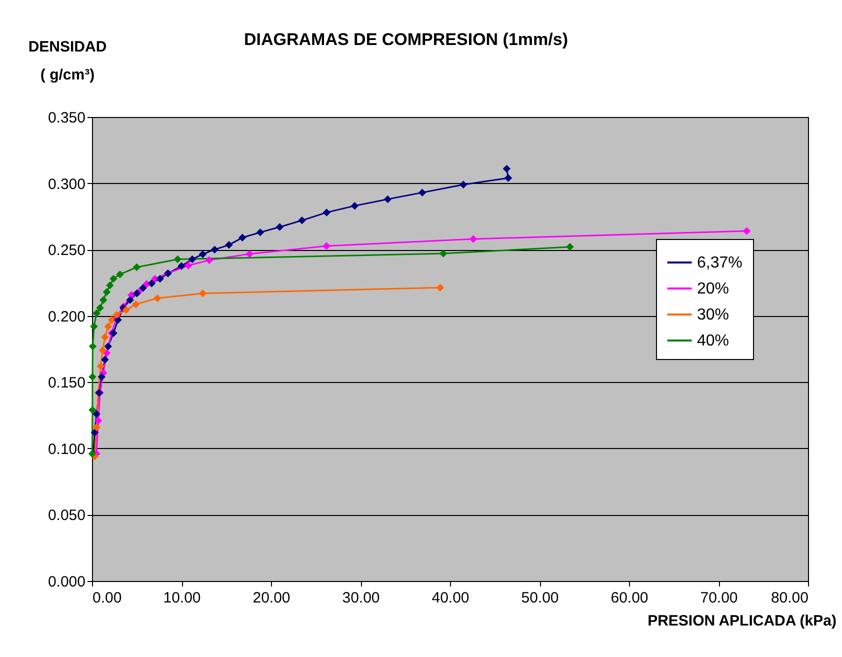 The image size is (842, 657). I want to click on x-tick-label: 0.00, so click(107, 598).